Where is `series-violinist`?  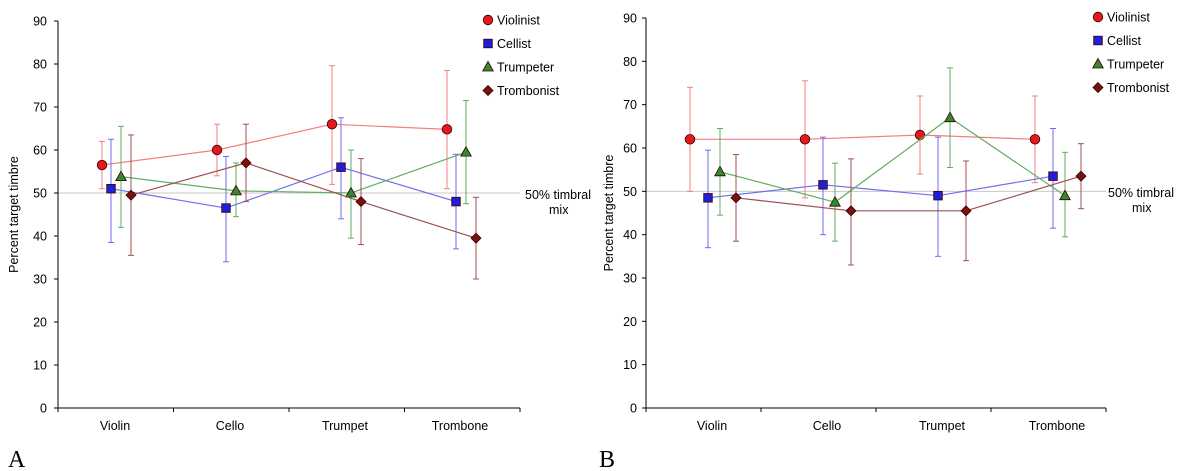
series-violinist is located at coordinates (274, 127).